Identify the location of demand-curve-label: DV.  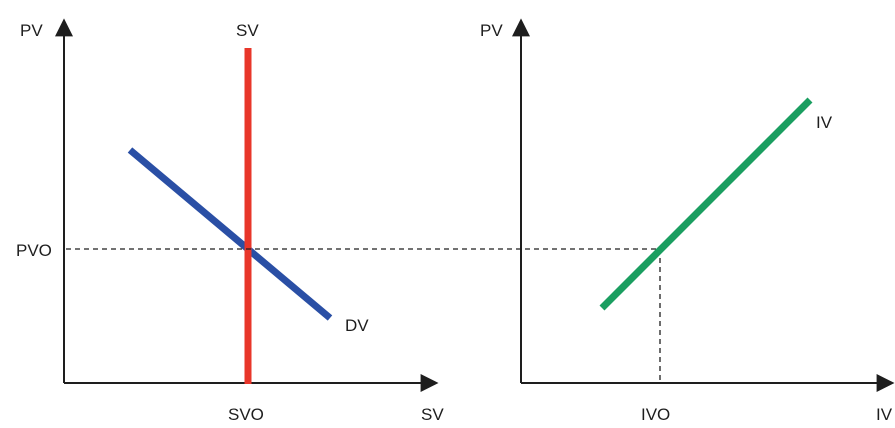
(357, 325).